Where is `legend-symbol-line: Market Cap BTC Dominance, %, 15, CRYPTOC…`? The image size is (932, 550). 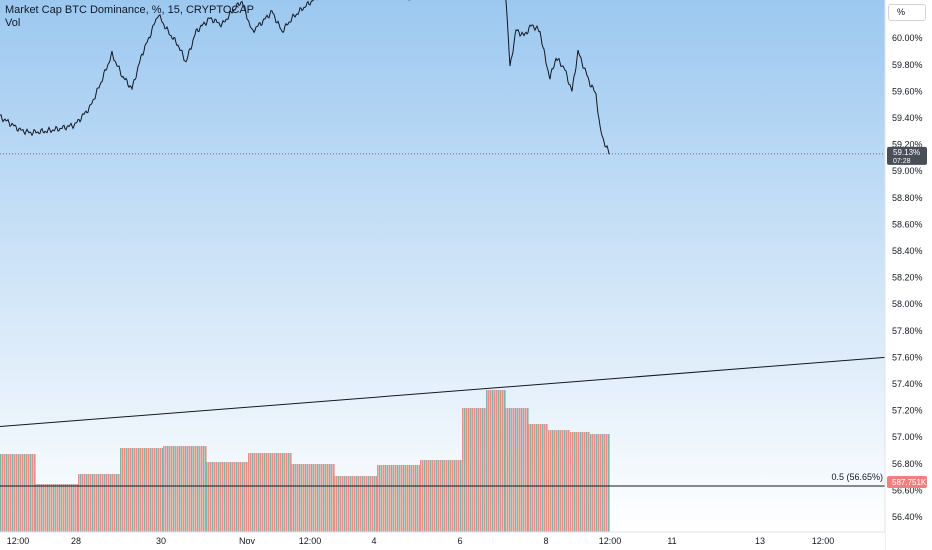 legend-symbol-line: Market Cap BTC Dominance, %, 15, CRYPTOC… is located at coordinates (130, 10).